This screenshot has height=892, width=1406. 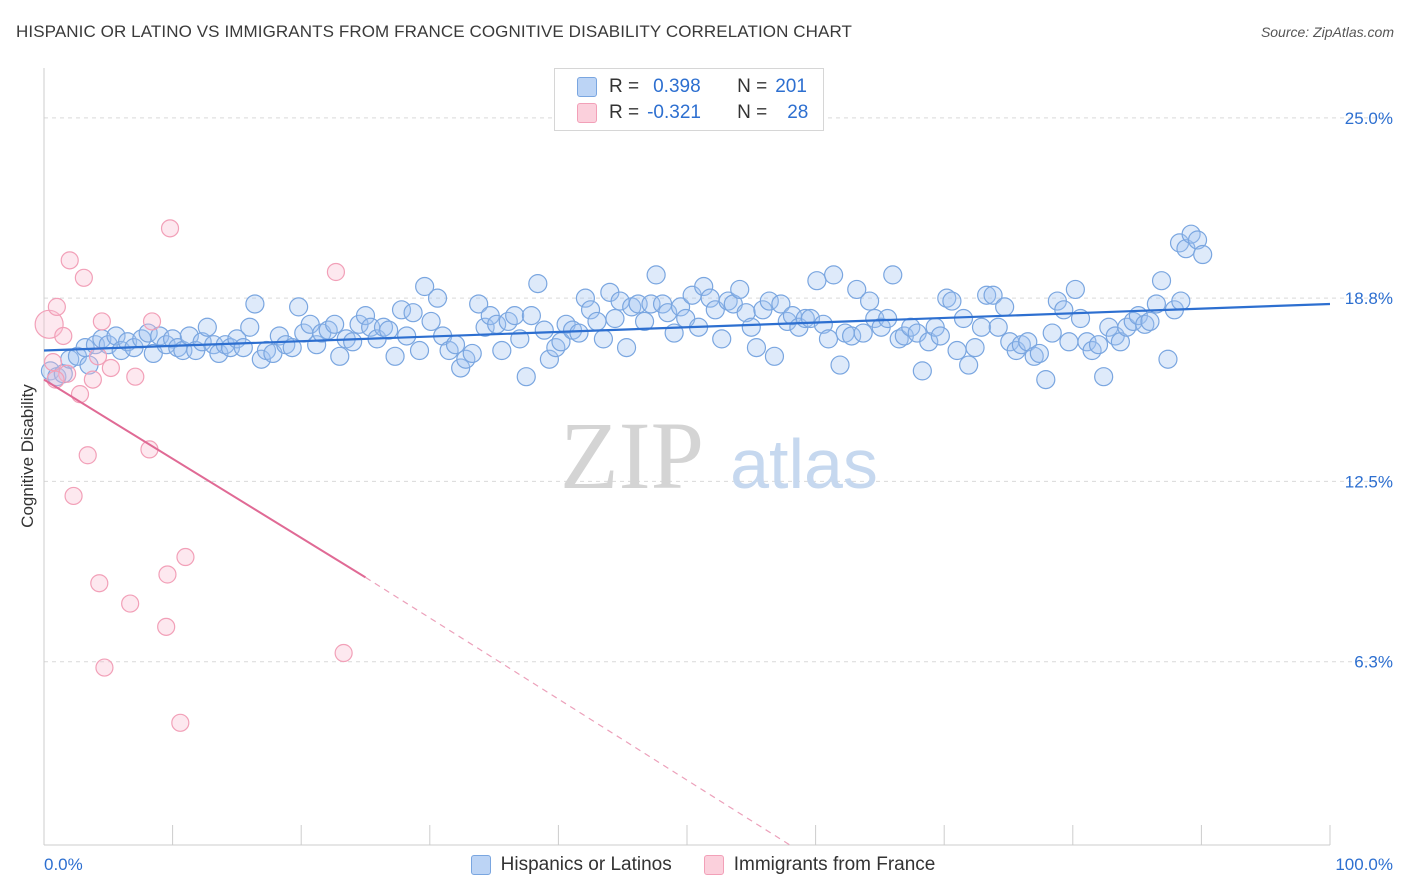 What do you see at coordinates (687, 327) in the screenshot?
I see `trend-line-hispanics` at bounding box center [687, 327].